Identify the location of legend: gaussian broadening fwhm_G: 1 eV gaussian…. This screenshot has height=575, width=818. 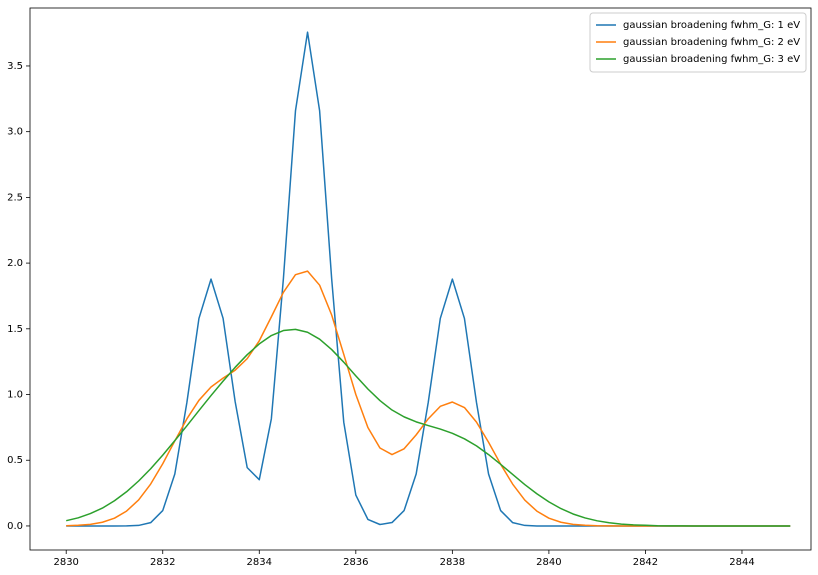
(698, 42).